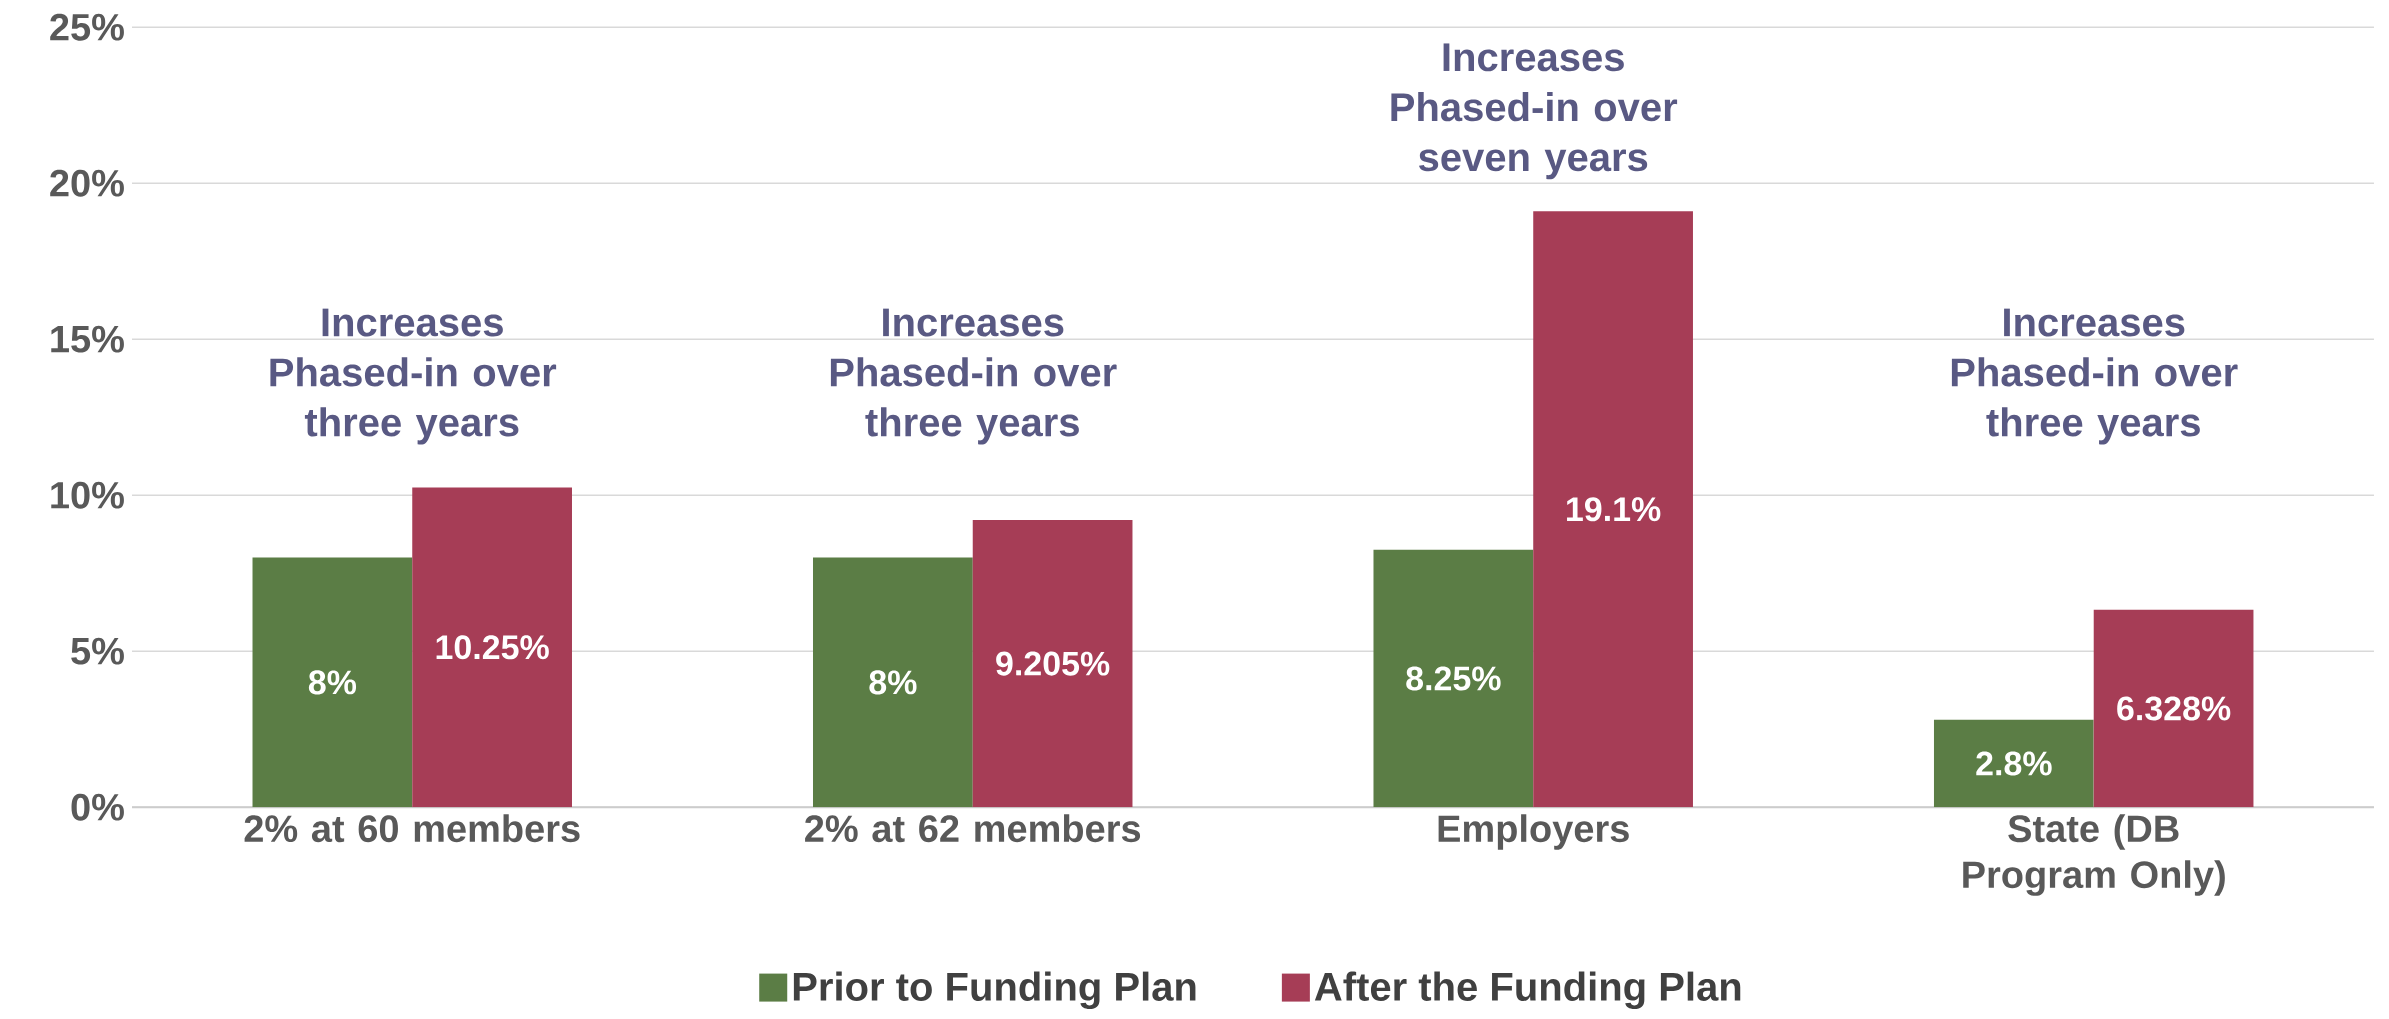 The width and height of the screenshot is (2389, 1019). I want to click on data-label: 6.328%, so click(2174, 708).